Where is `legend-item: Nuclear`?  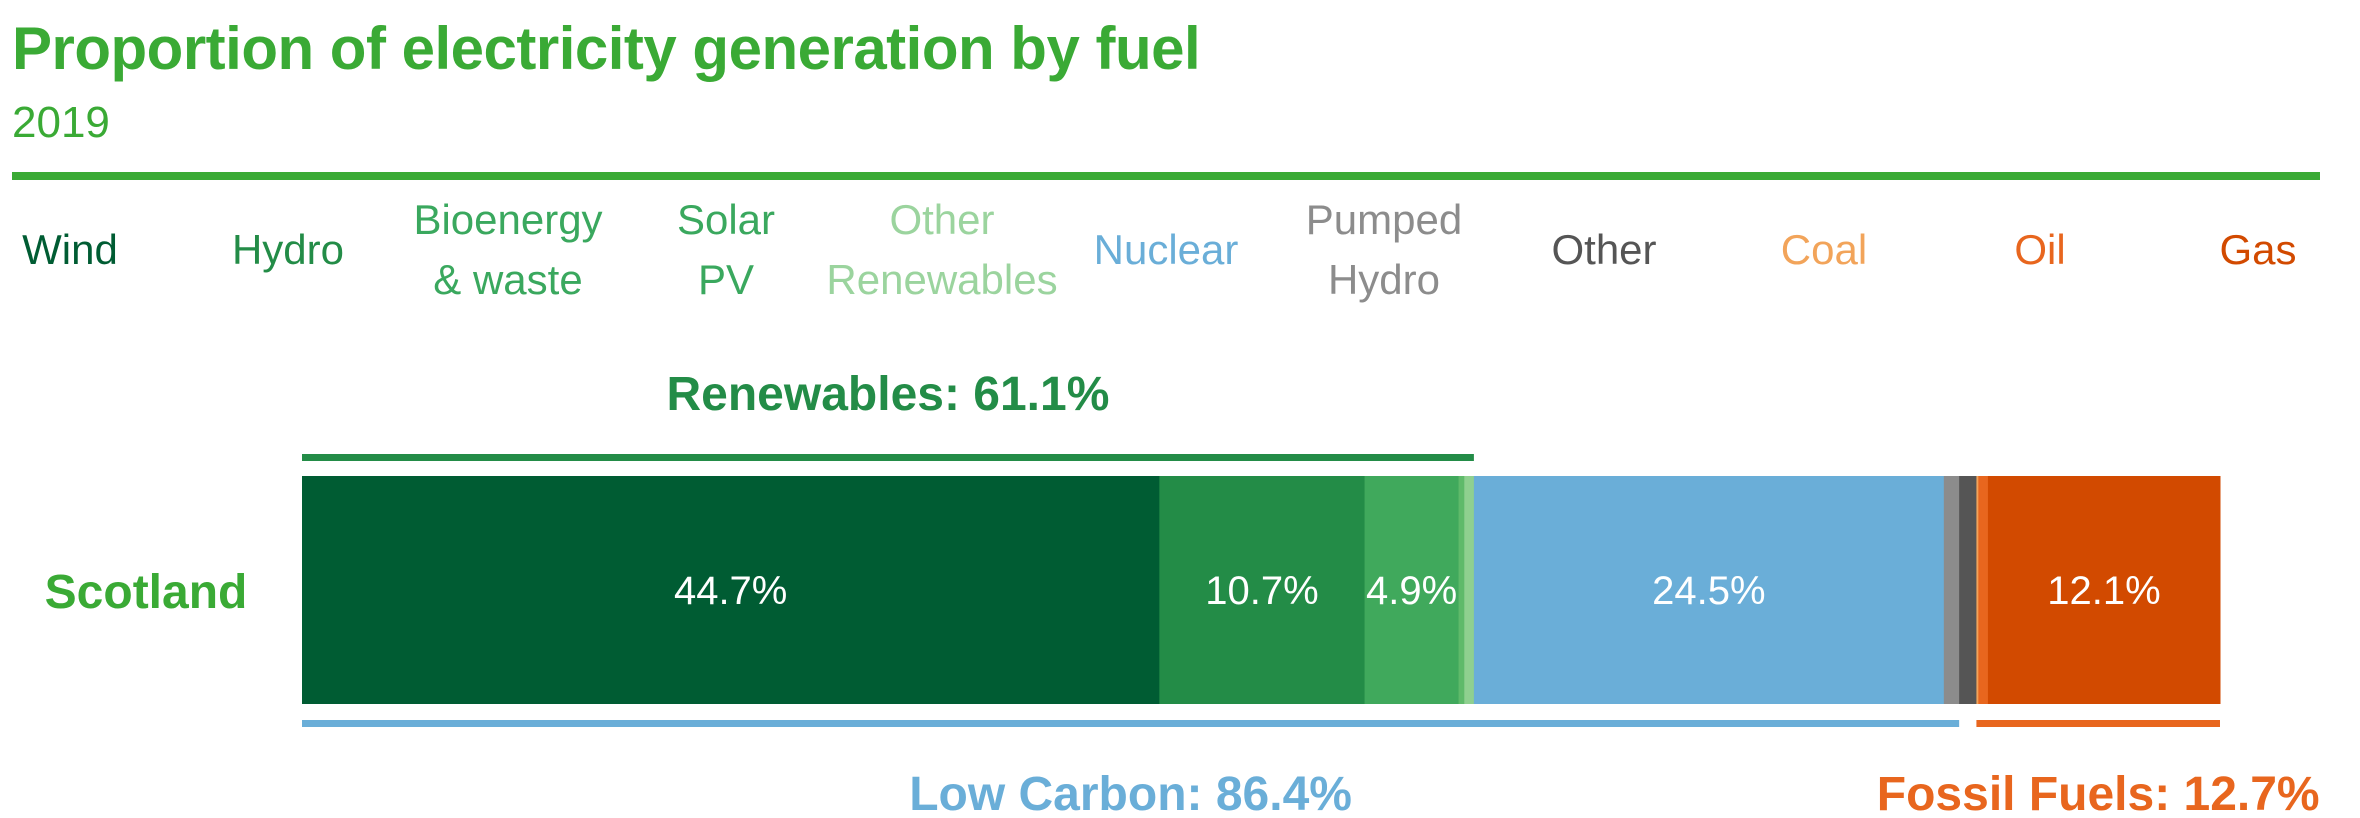
legend-item: Nuclear is located at coordinates (1166, 250).